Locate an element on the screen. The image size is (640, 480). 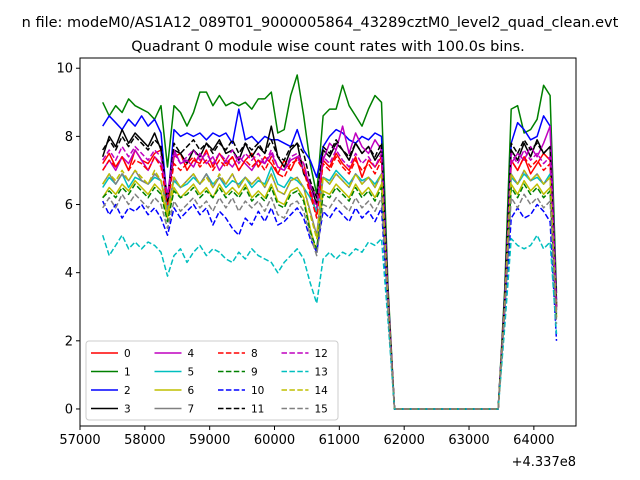
legend-label-7: 7 is located at coordinates (191, 410).